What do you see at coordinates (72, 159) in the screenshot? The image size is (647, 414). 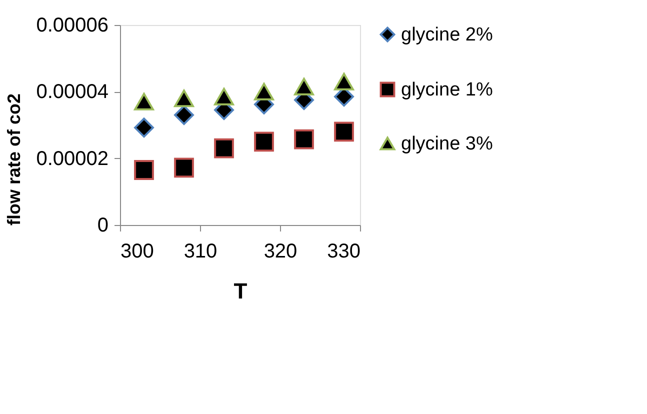 I see `y-tick-label: 0.00002` at bounding box center [72, 159].